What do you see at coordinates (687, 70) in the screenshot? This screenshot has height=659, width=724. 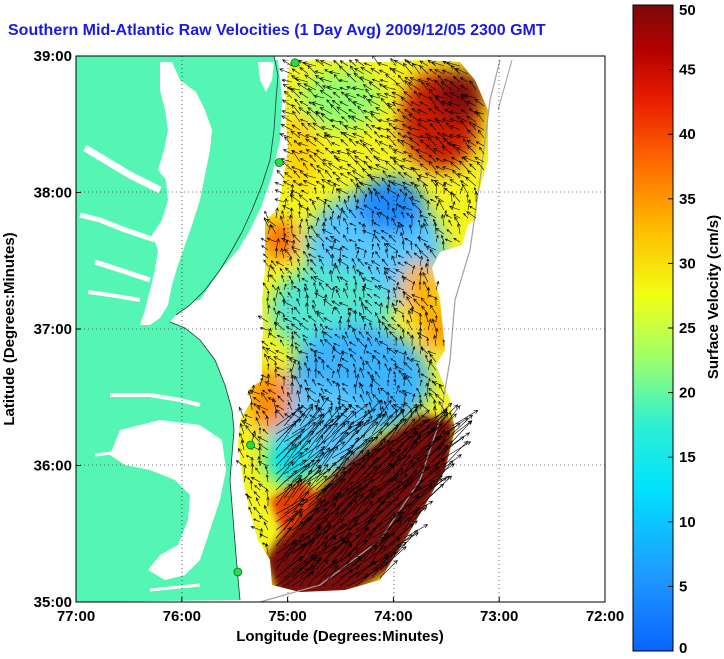 I see `colorbar-tick-label: 45` at bounding box center [687, 70].